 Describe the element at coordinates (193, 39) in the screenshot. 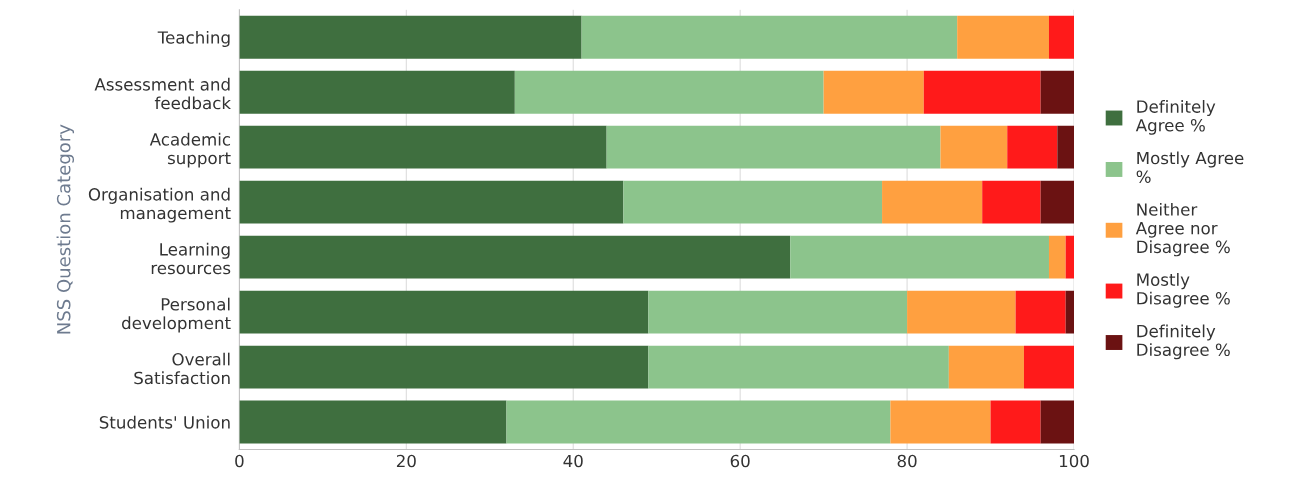

I see `y-tick-label: Teaching` at that location.